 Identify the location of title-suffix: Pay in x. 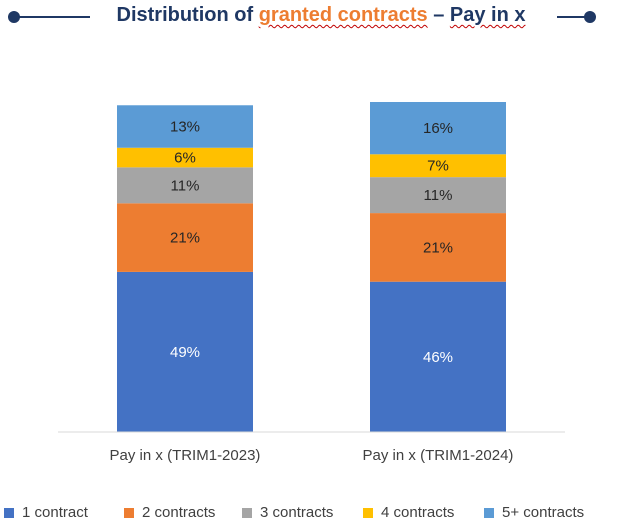
(487, 15).